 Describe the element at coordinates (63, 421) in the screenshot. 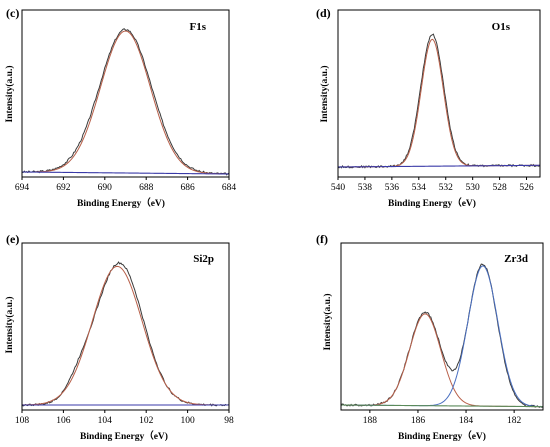

I see `panel-e-x-tick-label-1: 106` at that location.